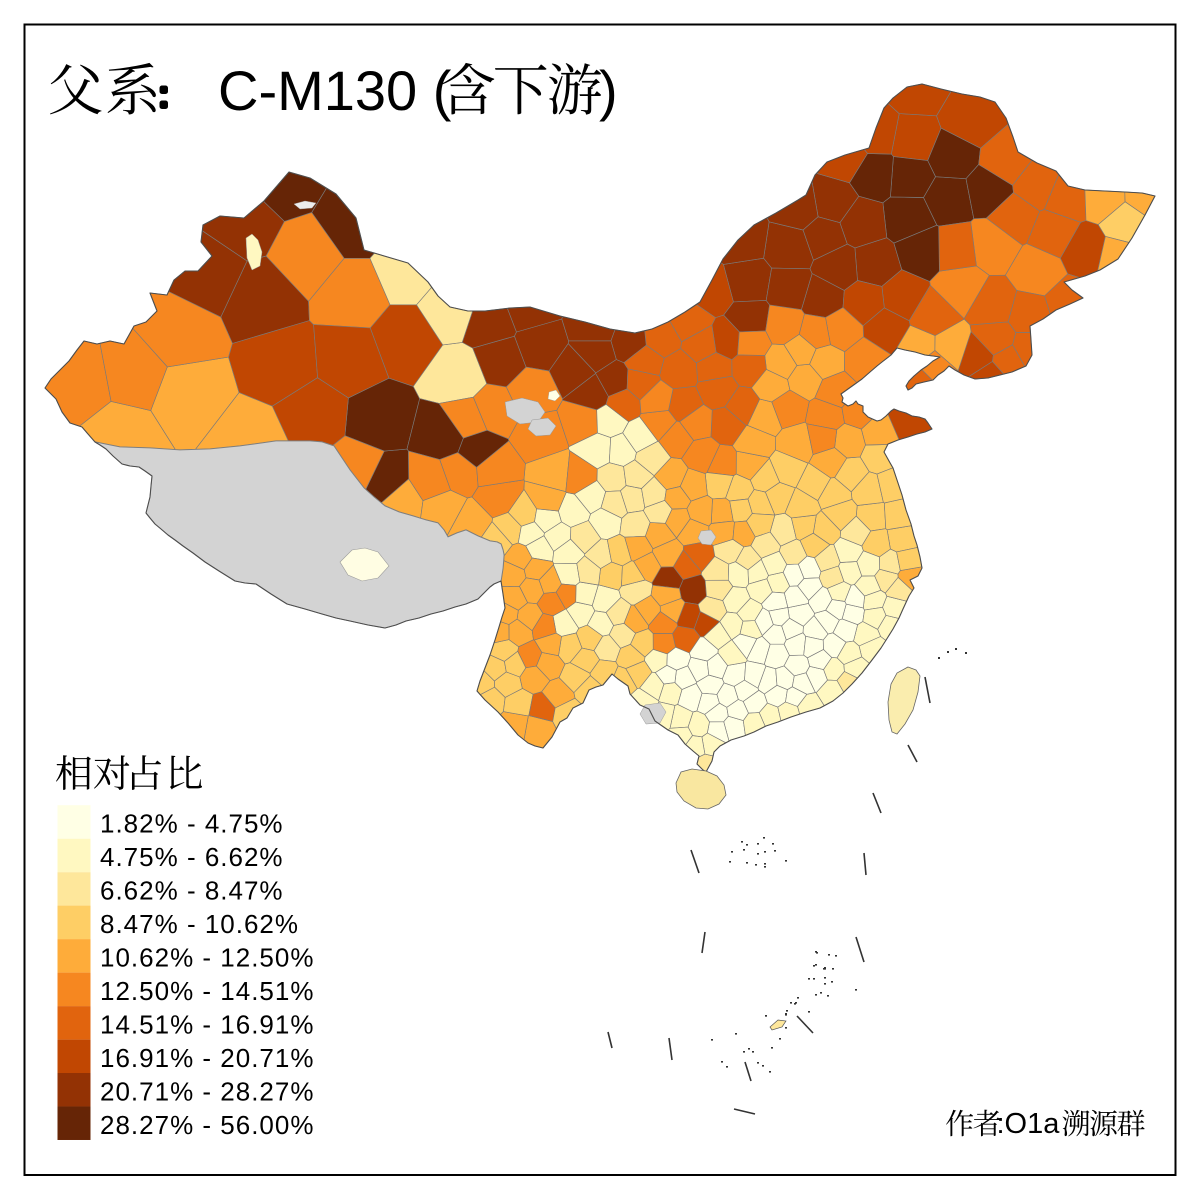 The height and width of the screenshot is (1200, 1200). Describe the element at coordinates (207, 1125) in the screenshot. I see `svg-text: 28.27% - 56.00%` at that location.